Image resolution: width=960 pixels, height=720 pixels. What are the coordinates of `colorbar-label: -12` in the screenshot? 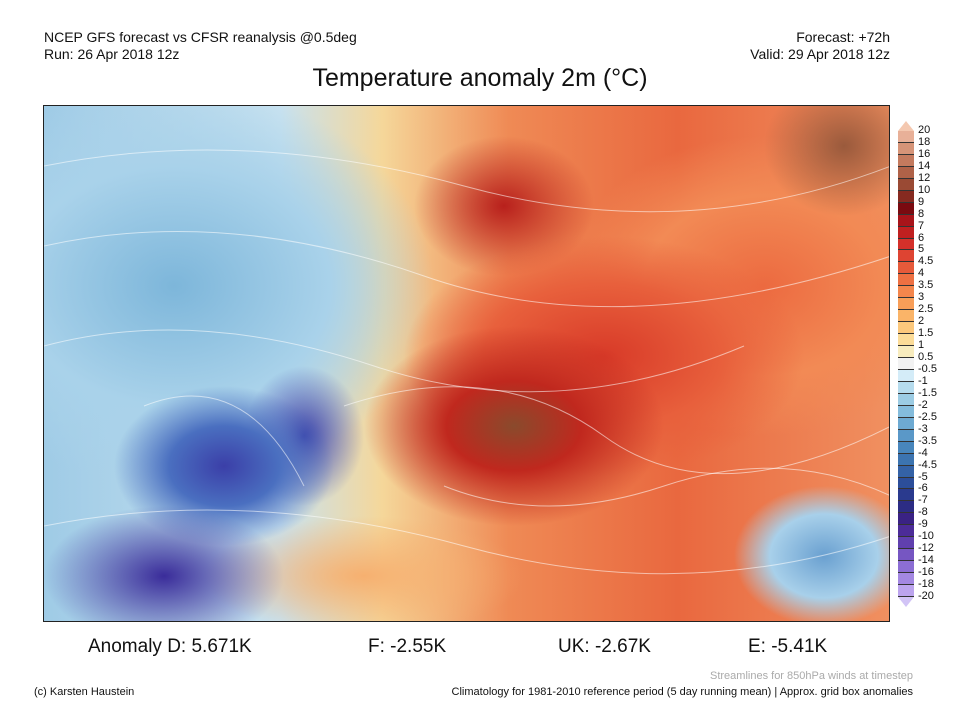 It's located at (926, 548).